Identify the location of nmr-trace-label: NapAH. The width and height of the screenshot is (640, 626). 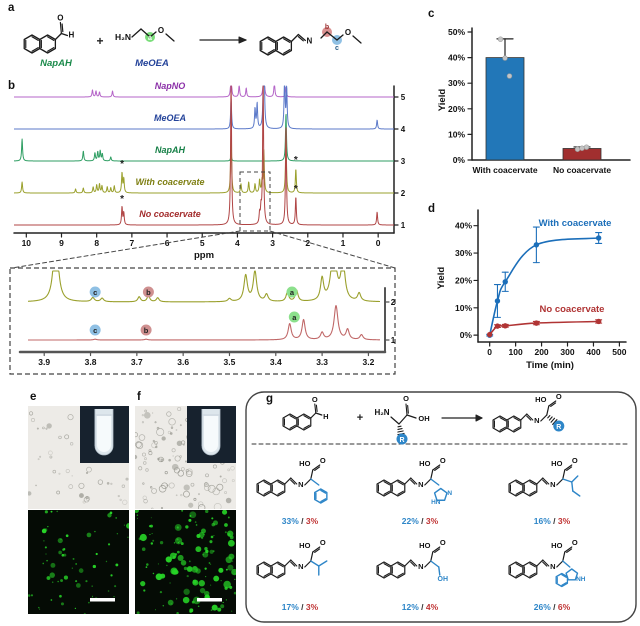
(170, 150).